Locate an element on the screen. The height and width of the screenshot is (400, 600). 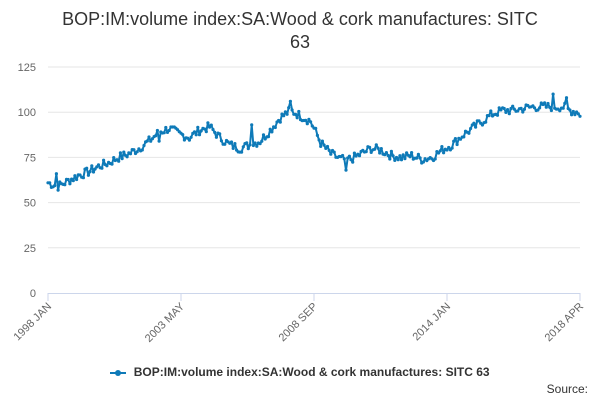
x-tick-label-1: 2003 MAY is located at coordinates (165, 322).